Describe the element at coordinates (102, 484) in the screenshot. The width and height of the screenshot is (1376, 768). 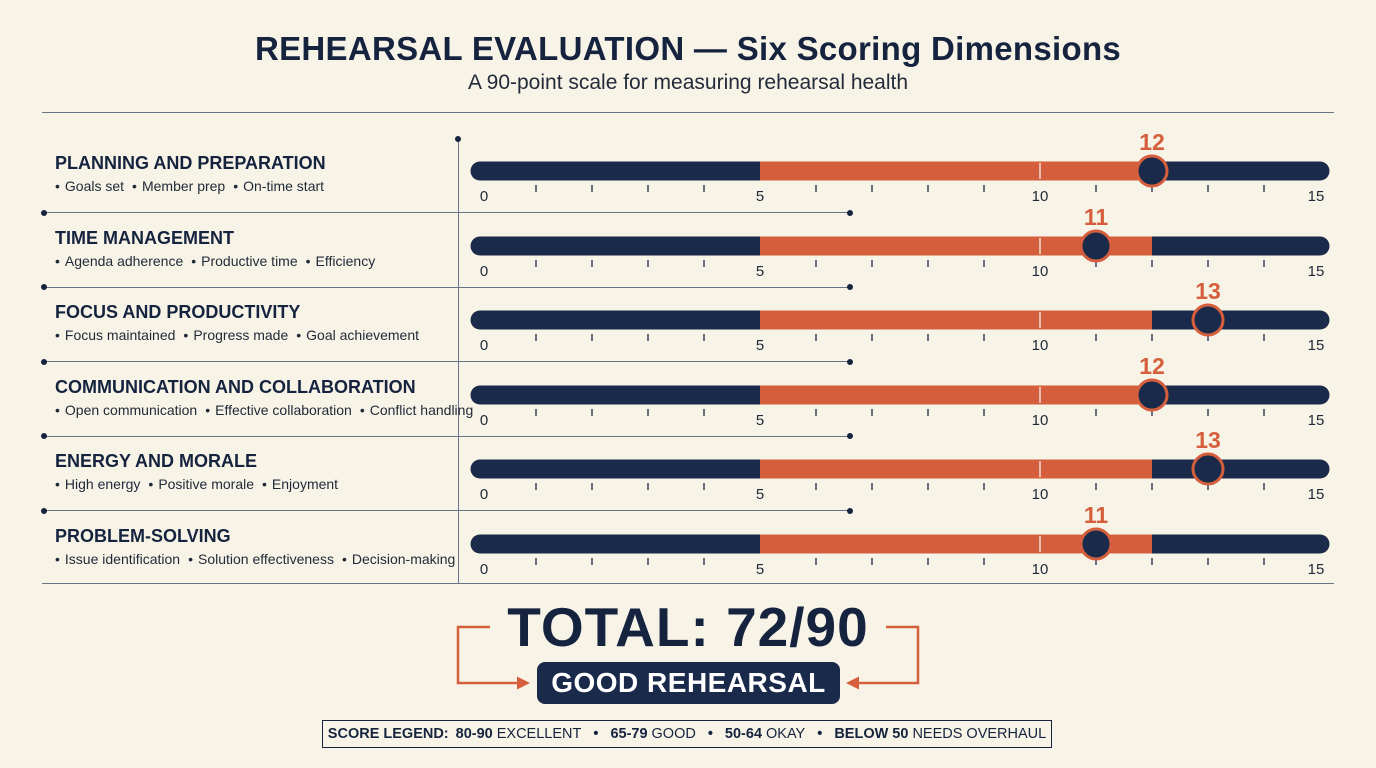
I see `criterion-label: High energy` at that location.